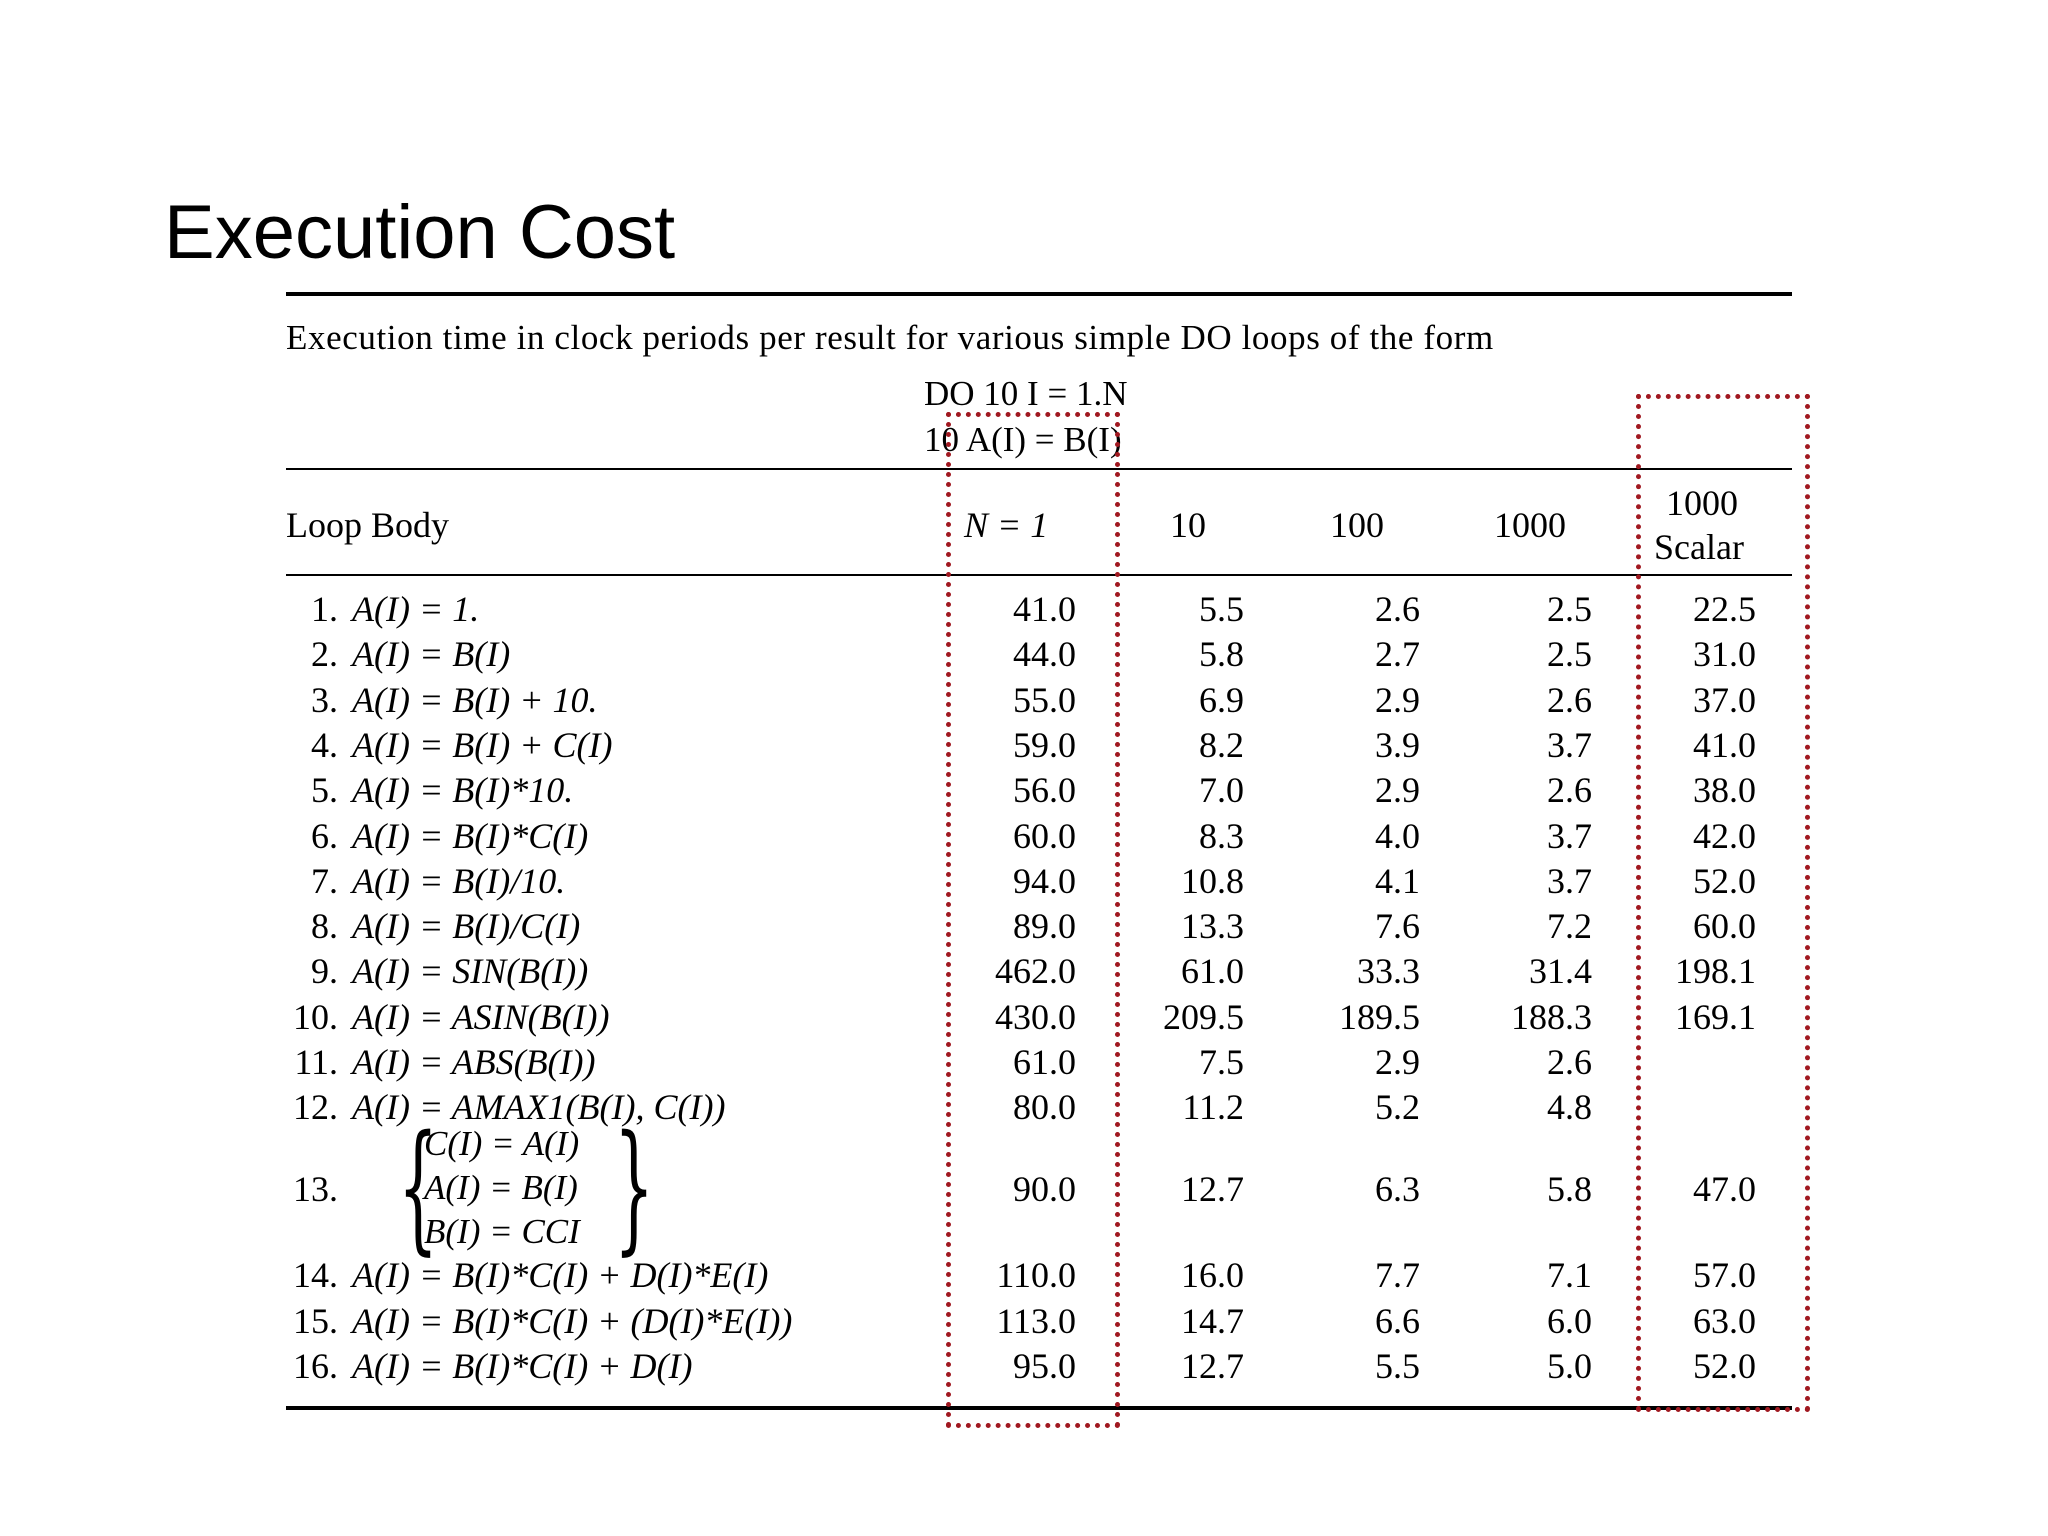 This screenshot has width=2048, height=1536. Describe the element at coordinates (1188, 525) in the screenshot. I see `header-10: 10` at that location.